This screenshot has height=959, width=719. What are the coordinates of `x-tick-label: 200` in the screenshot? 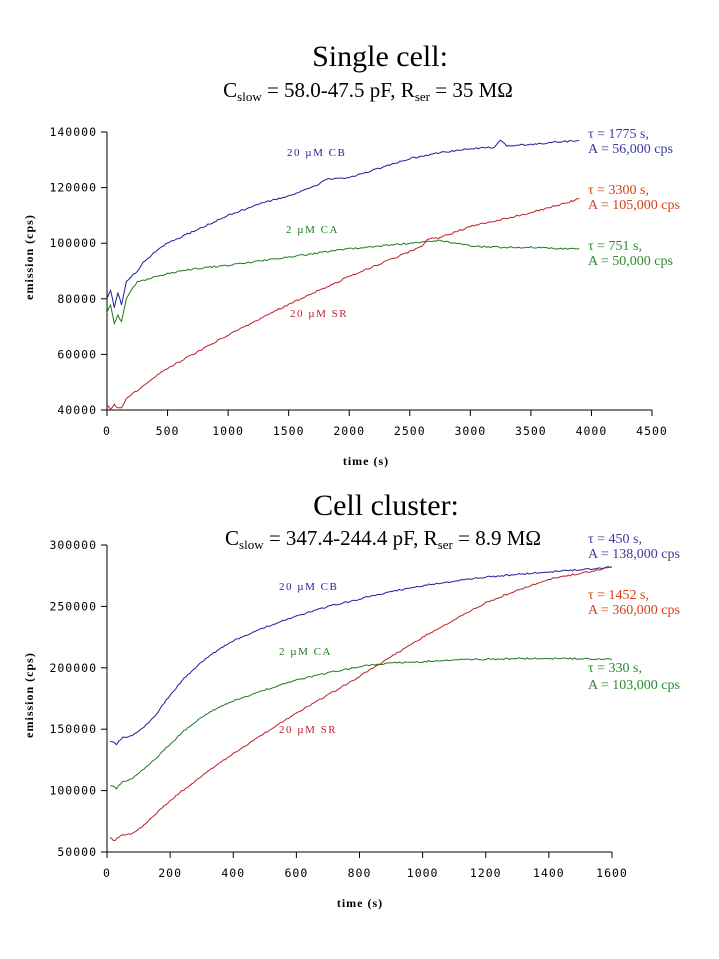 It's located at (170, 873).